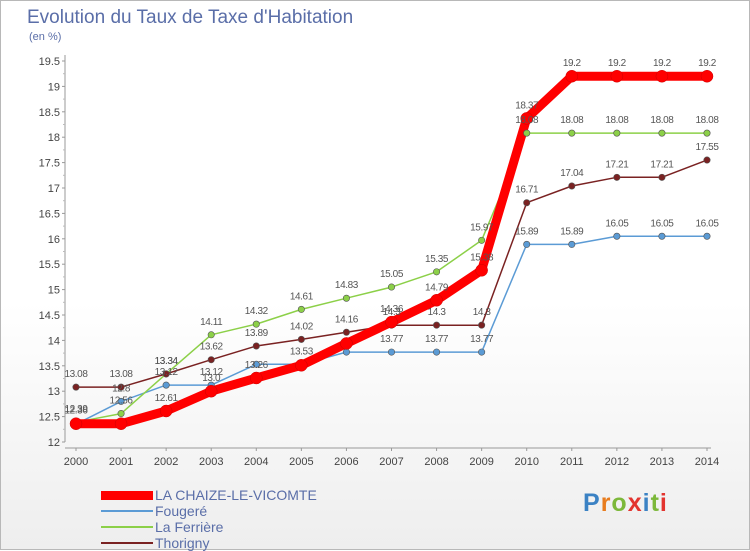 The height and width of the screenshot is (551, 750). Describe the element at coordinates (619, 503) in the screenshot. I see `logo-letter: o` at that location.